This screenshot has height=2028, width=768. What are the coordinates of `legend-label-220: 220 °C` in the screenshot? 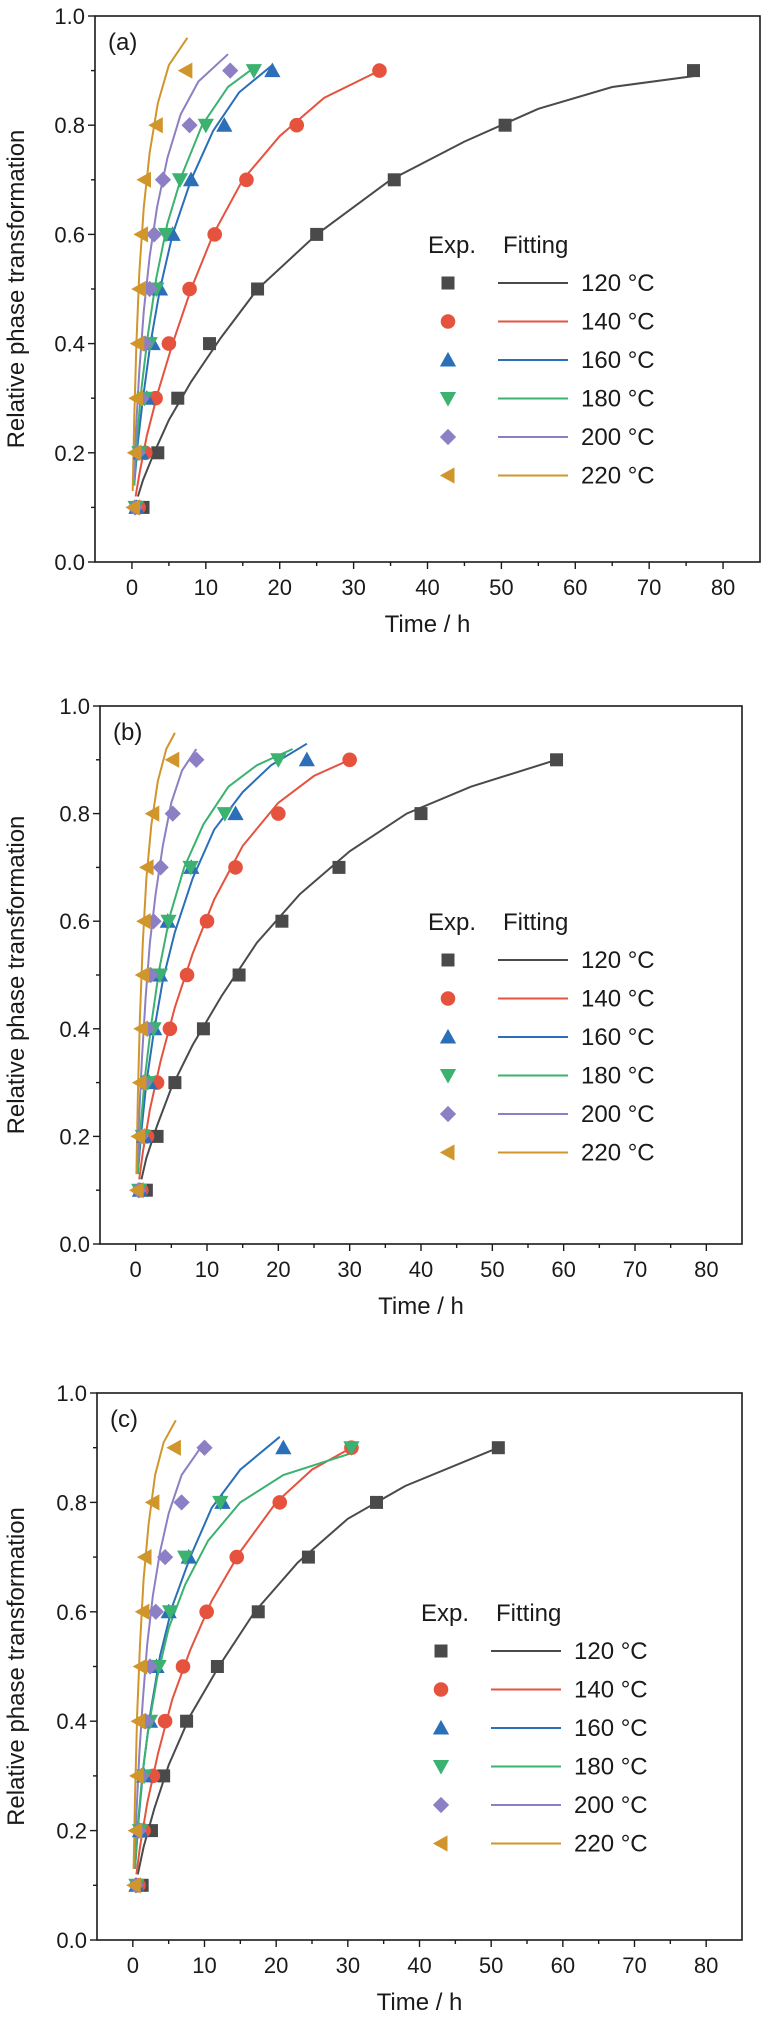 It's located at (611, 1844).